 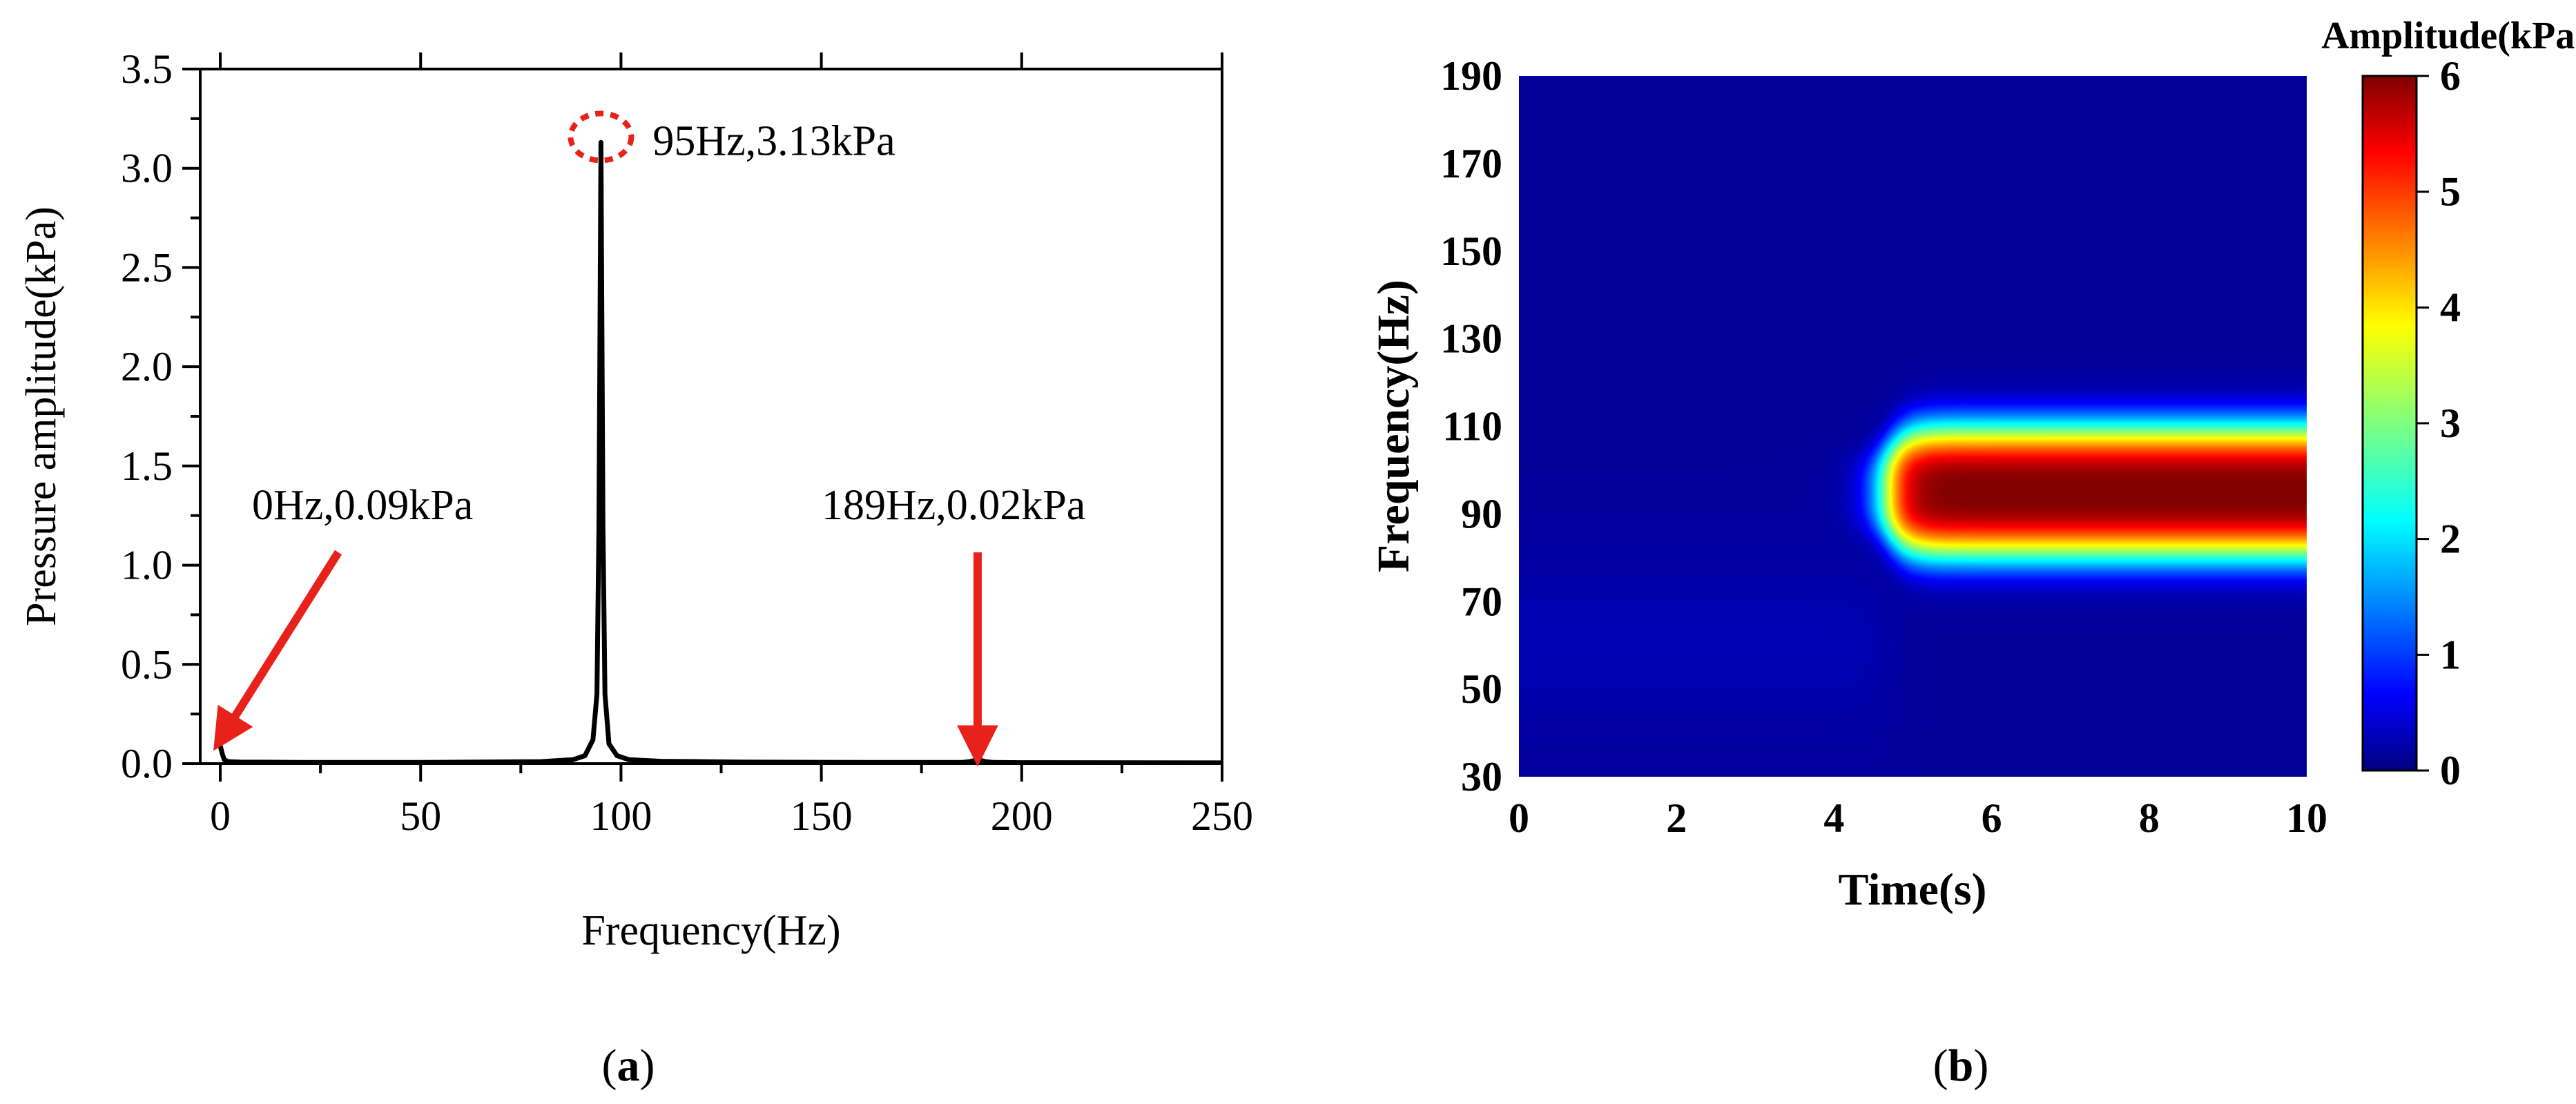 I want to click on panel-a-y-tick-label: 2.5, so click(x=147, y=267).